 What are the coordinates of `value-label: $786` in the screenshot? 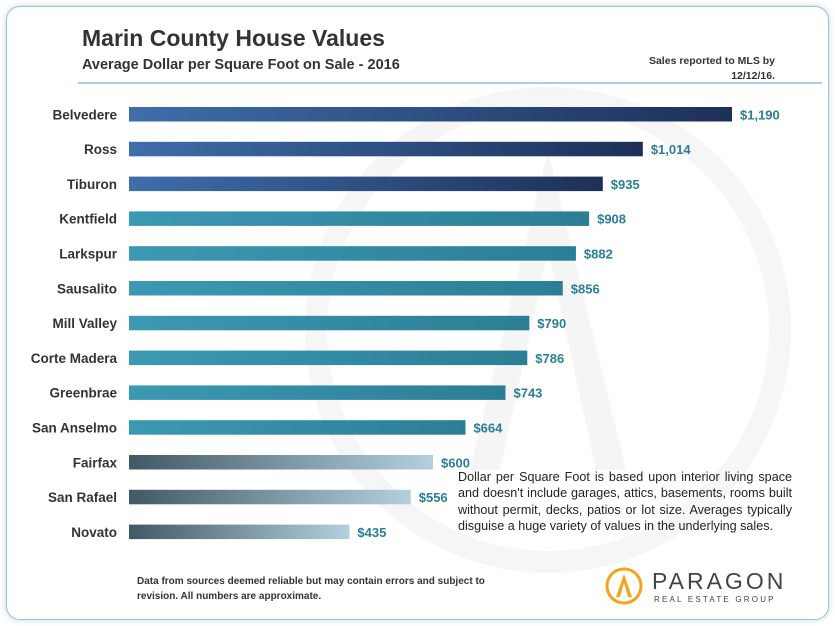 It's located at (549, 358).